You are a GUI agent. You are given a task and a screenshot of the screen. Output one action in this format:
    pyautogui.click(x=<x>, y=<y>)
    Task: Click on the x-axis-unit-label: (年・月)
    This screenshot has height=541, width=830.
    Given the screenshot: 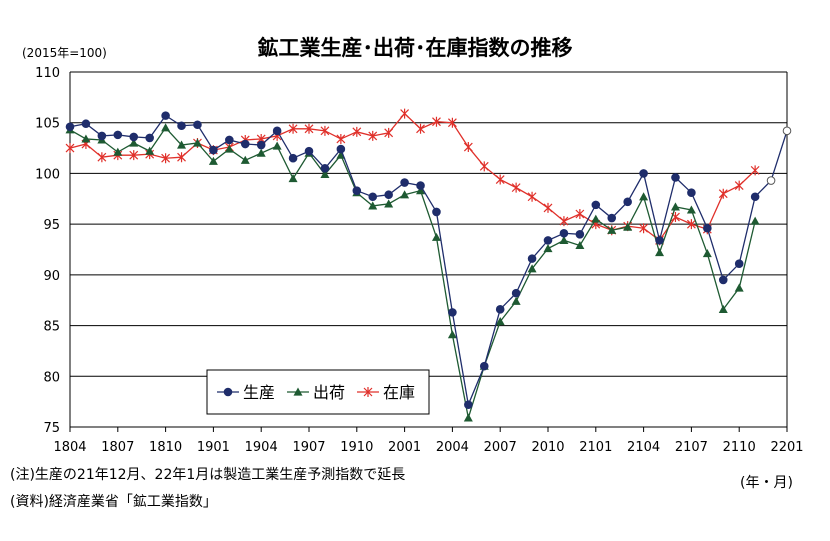 What is the action you would take?
    pyautogui.click(x=766, y=483)
    